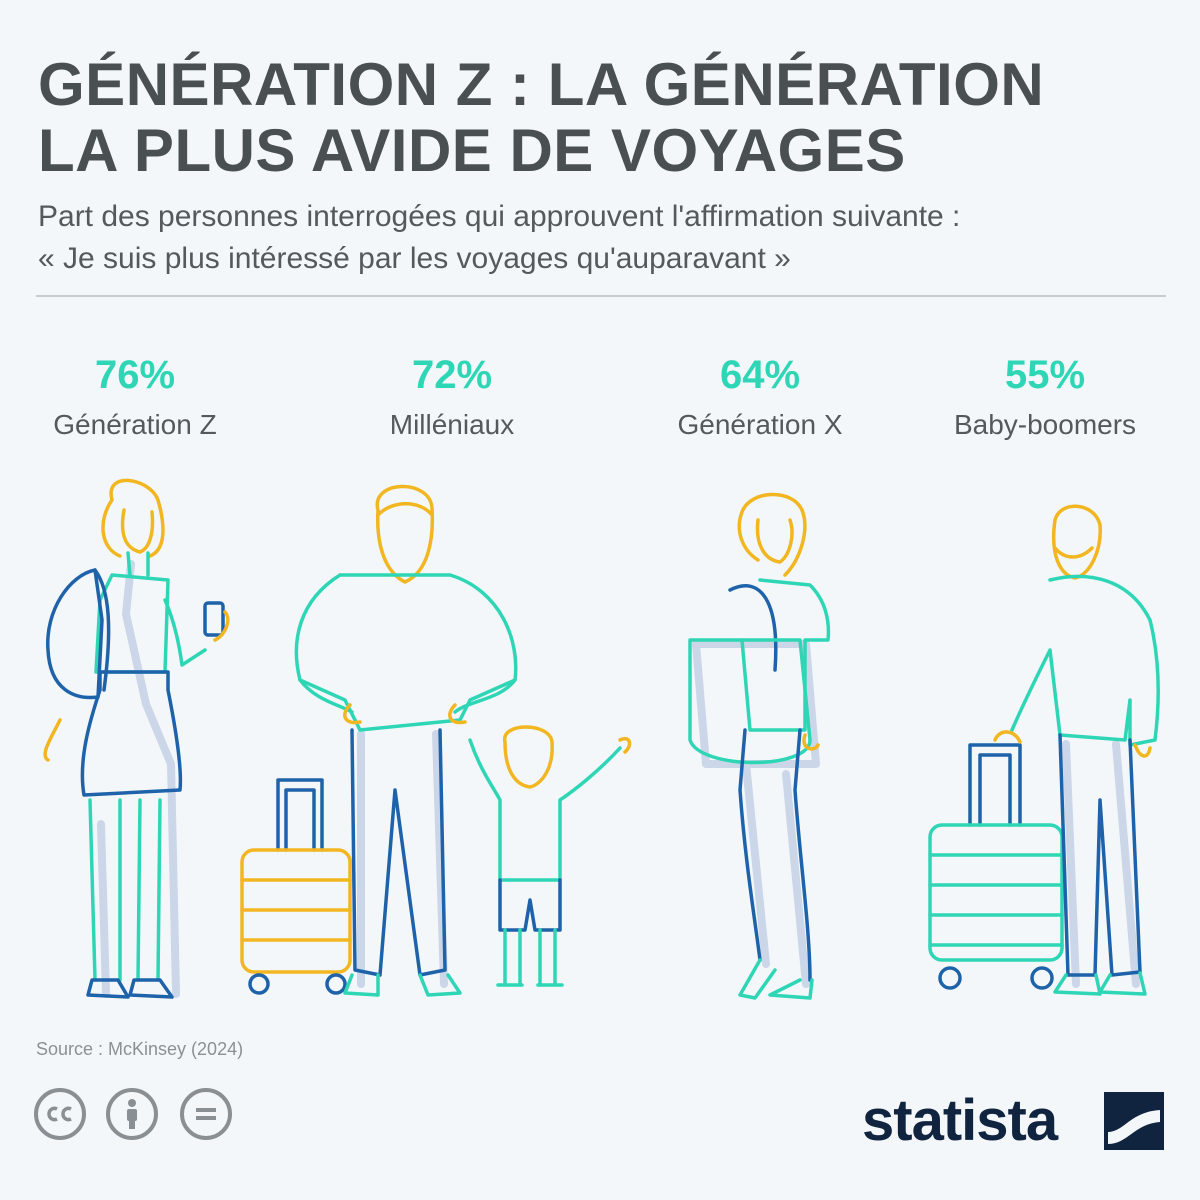 This screenshot has height=1200, width=1200. Describe the element at coordinates (135, 399) in the screenshot. I see `stat-generation-z: 76% Génération Z` at that location.